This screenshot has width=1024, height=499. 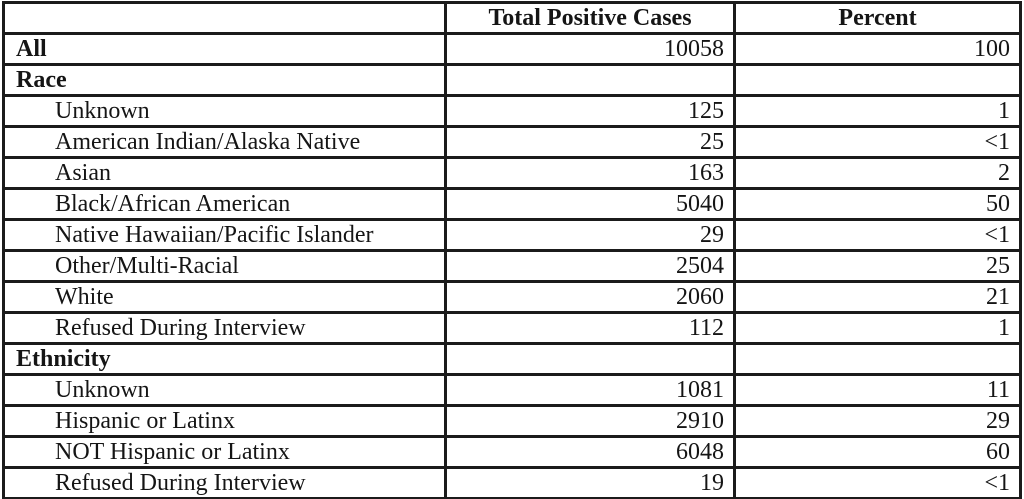 I want to click on percent-cell: 21, so click(x=877, y=297).